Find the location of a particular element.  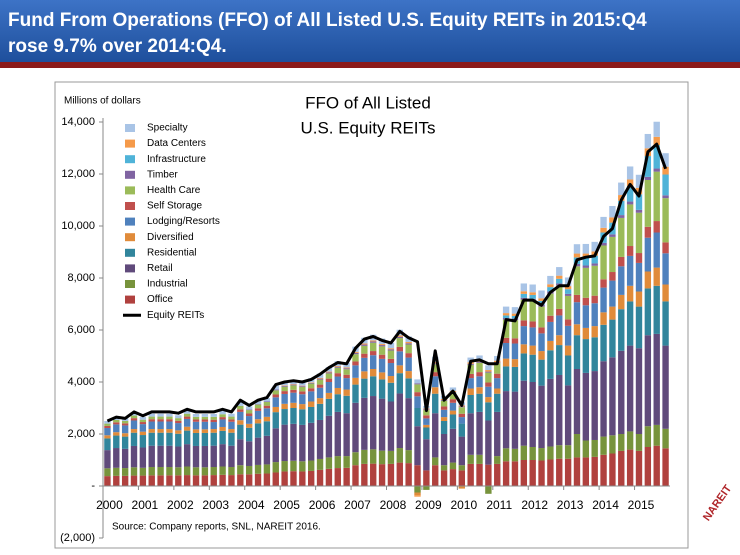

x-tick-label: 2014 is located at coordinates (605, 505).